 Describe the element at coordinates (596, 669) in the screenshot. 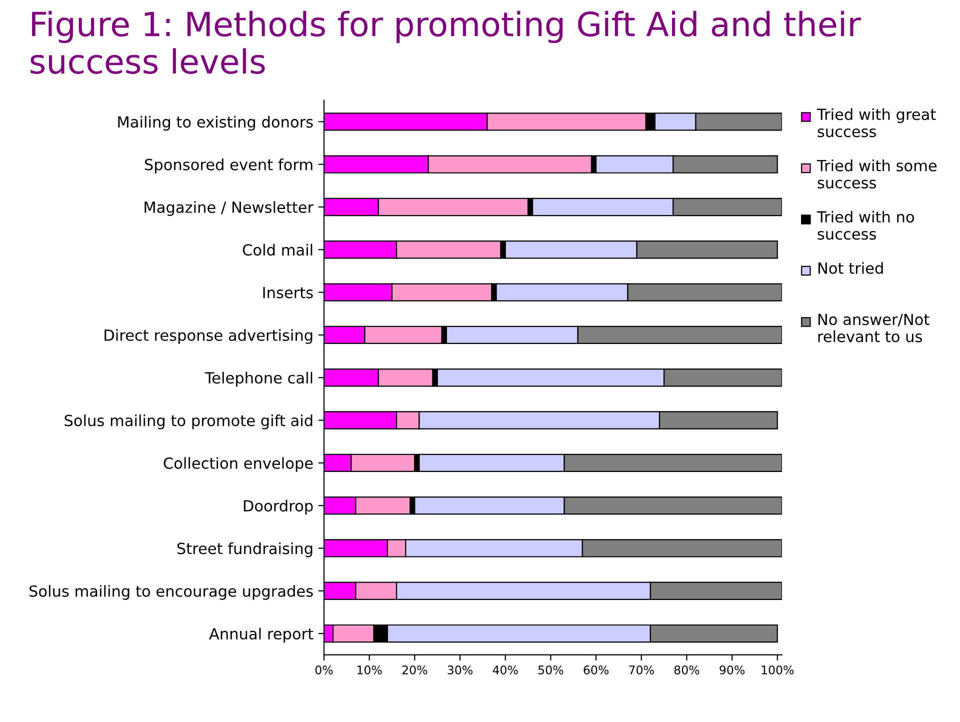

I see `x-tick-label: 60%` at that location.